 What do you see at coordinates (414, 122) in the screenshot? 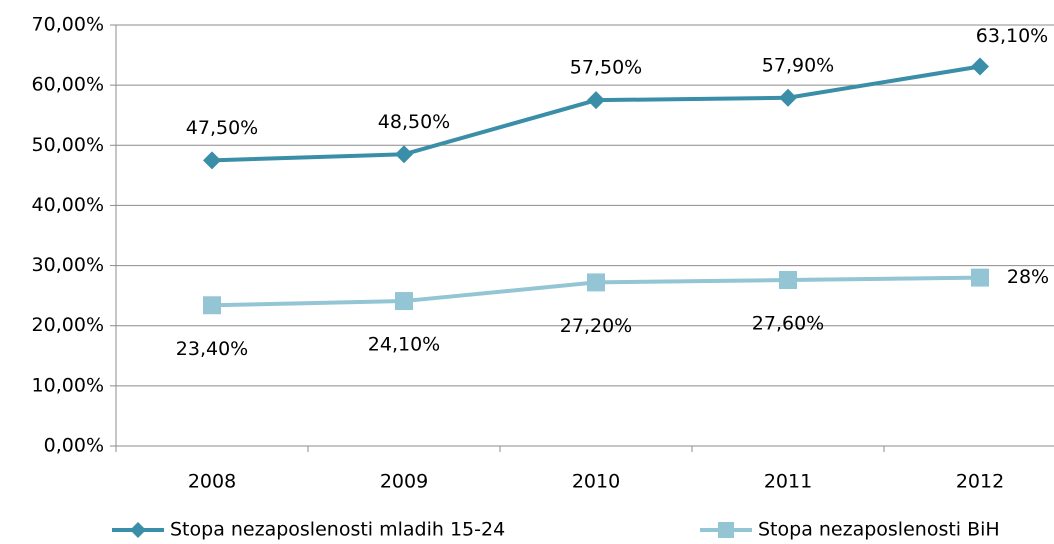
I see `data-label: 48,50%` at bounding box center [414, 122].